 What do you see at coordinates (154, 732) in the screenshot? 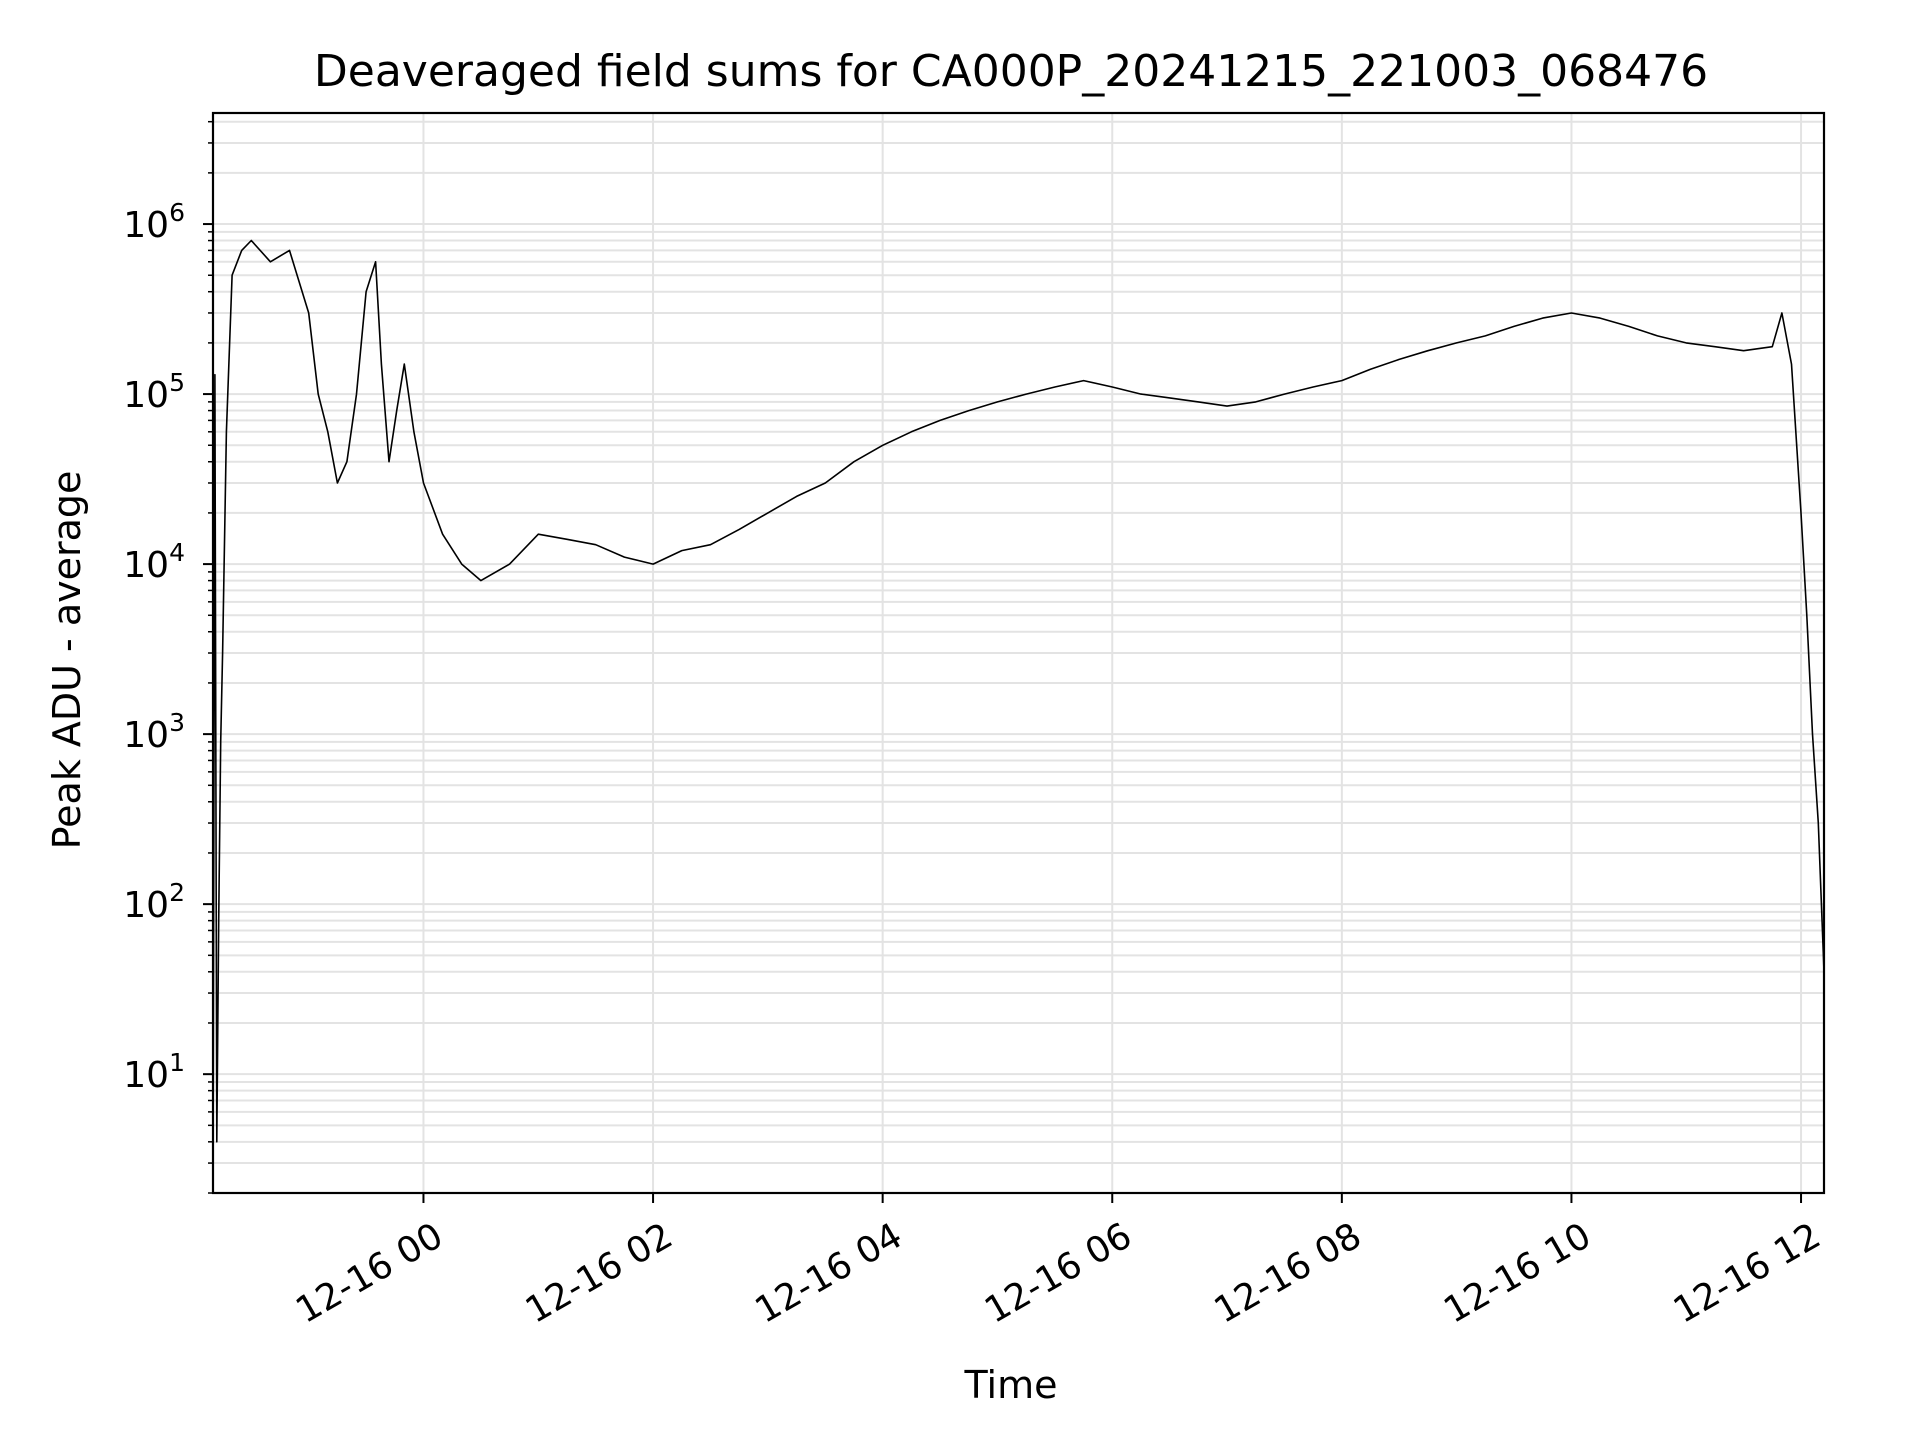
I see `y-tick-label: 10³` at bounding box center [154, 732].